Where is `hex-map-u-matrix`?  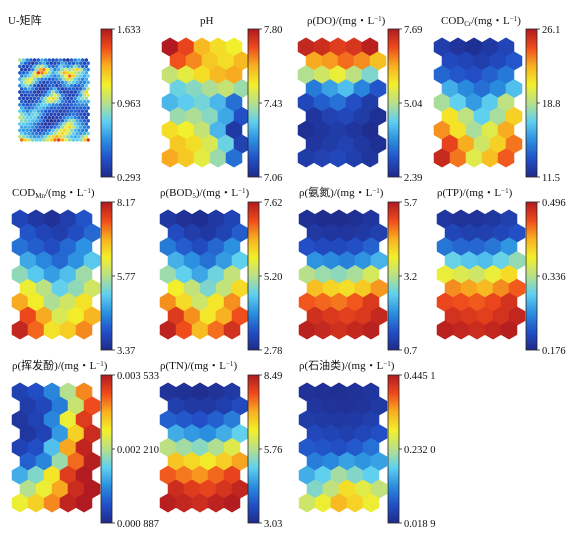 hex-map-u-matrix is located at coordinates (54, 100).